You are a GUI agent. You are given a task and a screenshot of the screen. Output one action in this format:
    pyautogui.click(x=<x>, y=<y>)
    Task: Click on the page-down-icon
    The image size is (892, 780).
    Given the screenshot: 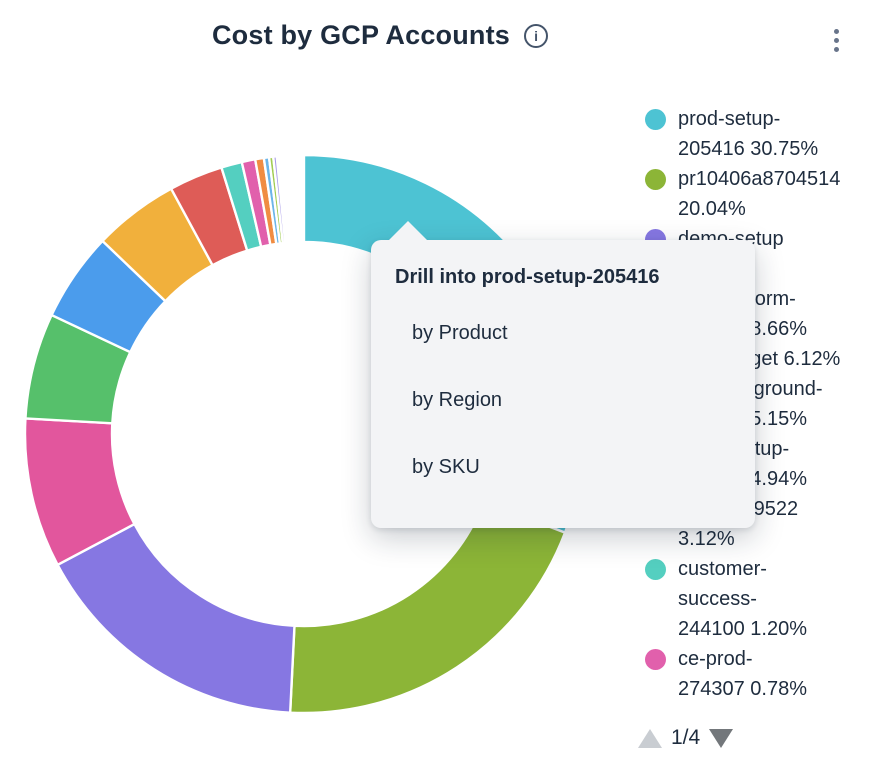 What is the action you would take?
    pyautogui.click(x=721, y=738)
    